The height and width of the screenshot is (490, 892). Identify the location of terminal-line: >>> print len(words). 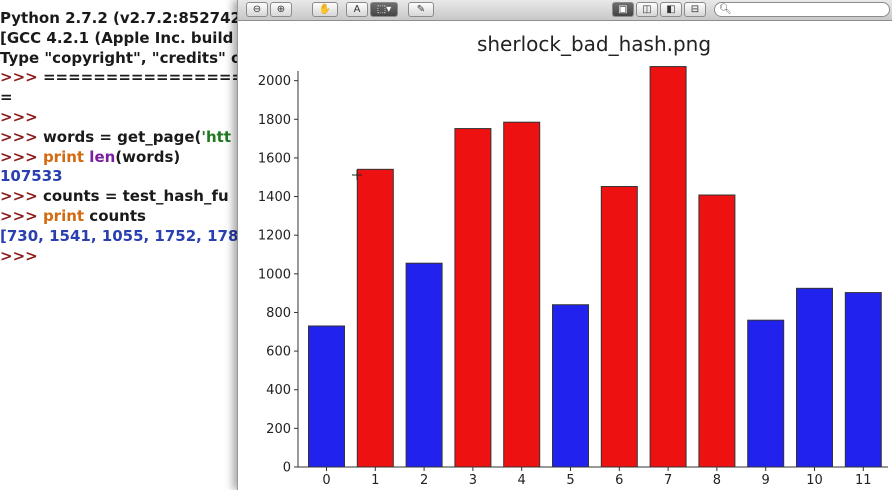
(90, 157).